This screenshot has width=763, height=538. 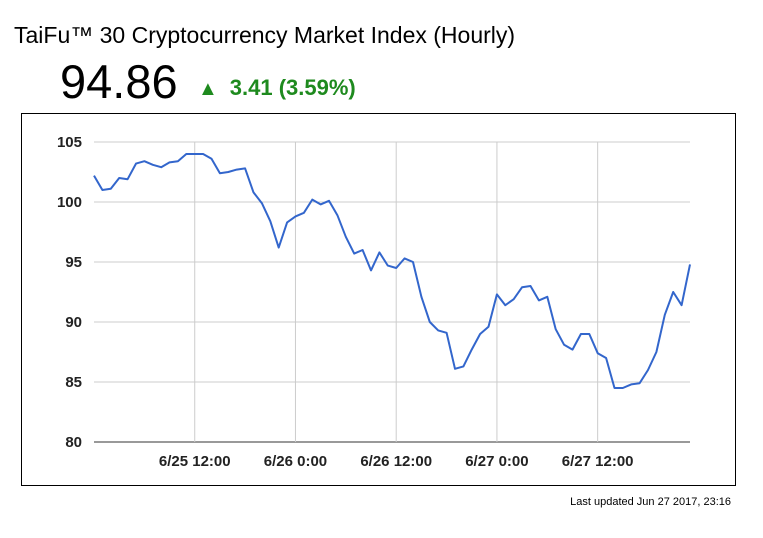 What do you see at coordinates (650, 502) in the screenshot?
I see `last-updated-label: Last updated Jun 27 2017, 23:16` at bounding box center [650, 502].